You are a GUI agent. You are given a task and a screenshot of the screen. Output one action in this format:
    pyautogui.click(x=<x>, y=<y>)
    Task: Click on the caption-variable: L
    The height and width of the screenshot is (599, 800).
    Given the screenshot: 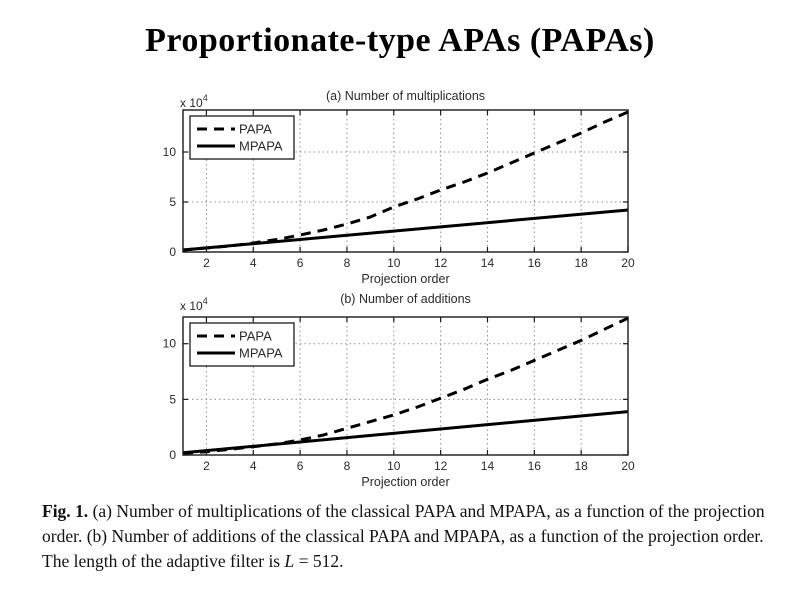 What is the action you would take?
    pyautogui.click(x=289, y=561)
    